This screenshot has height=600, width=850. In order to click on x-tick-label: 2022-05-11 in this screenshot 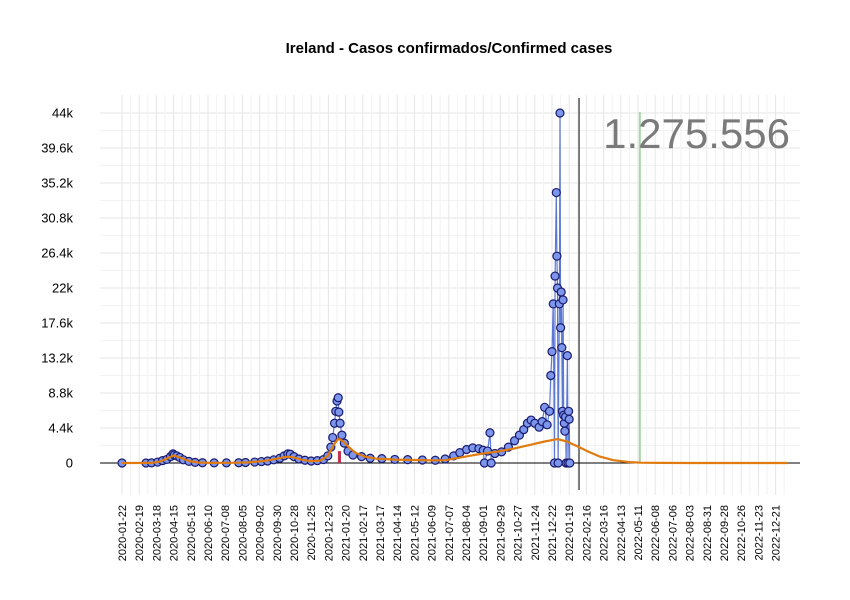, I will do `click(639, 532)`.